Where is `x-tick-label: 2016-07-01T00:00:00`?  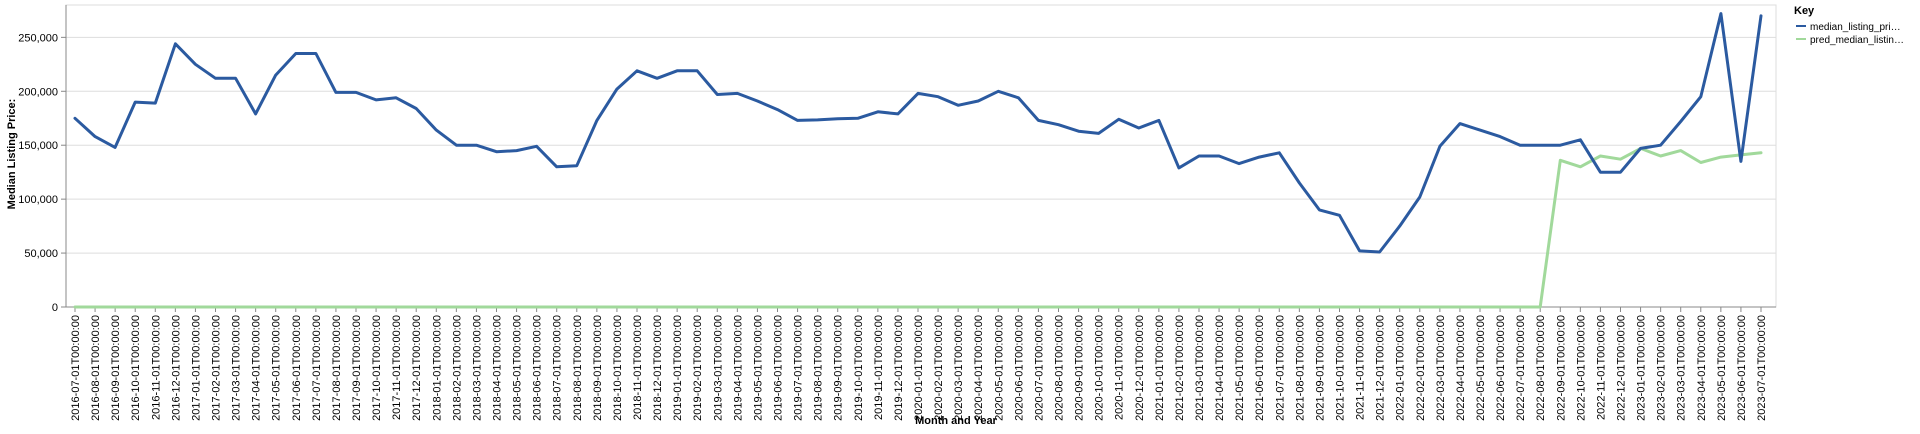
x-tick-label: 2016-07-01T00:00:00 is located at coordinates (76, 368).